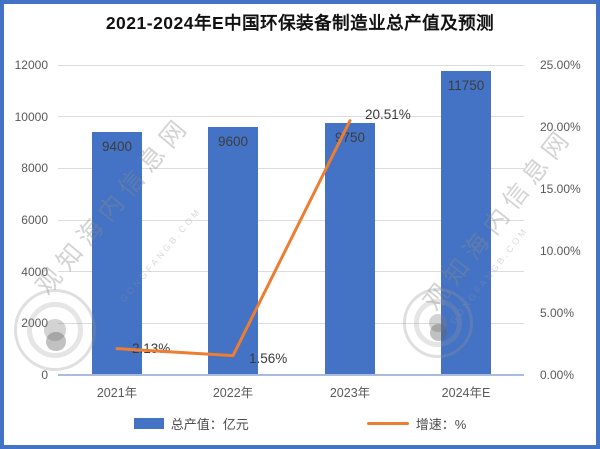 The width and height of the screenshot is (600, 449). What do you see at coordinates (291, 375) in the screenshot?
I see `x-axis-line` at bounding box center [291, 375].